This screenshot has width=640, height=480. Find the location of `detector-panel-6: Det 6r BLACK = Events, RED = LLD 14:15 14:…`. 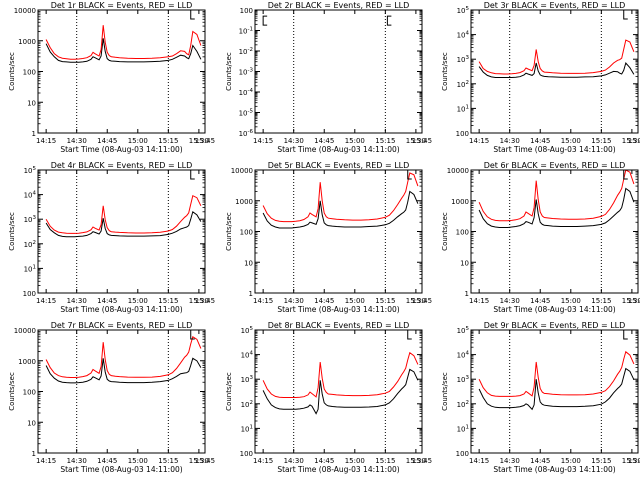

detector-panel-6: Det 6r BLACK = Events, RED = LLD 14:15 14:… is located at coordinates (540, 237).